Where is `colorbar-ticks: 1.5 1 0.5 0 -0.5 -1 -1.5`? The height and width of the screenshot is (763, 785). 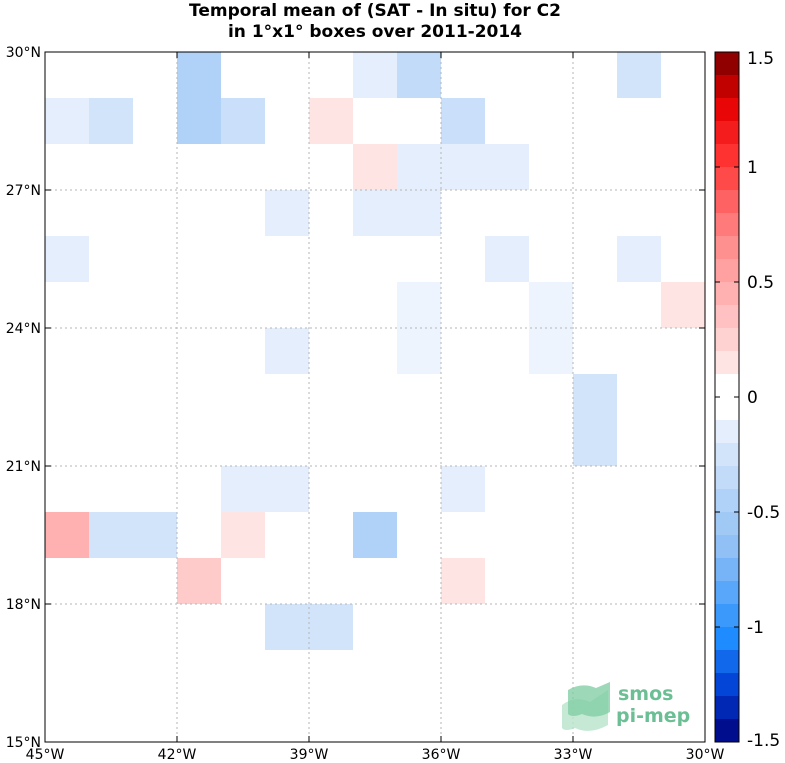 colorbar-ticks: 1.5 1 0.5 0 -0.5 -1 -1.5 is located at coordinates (747, 400).